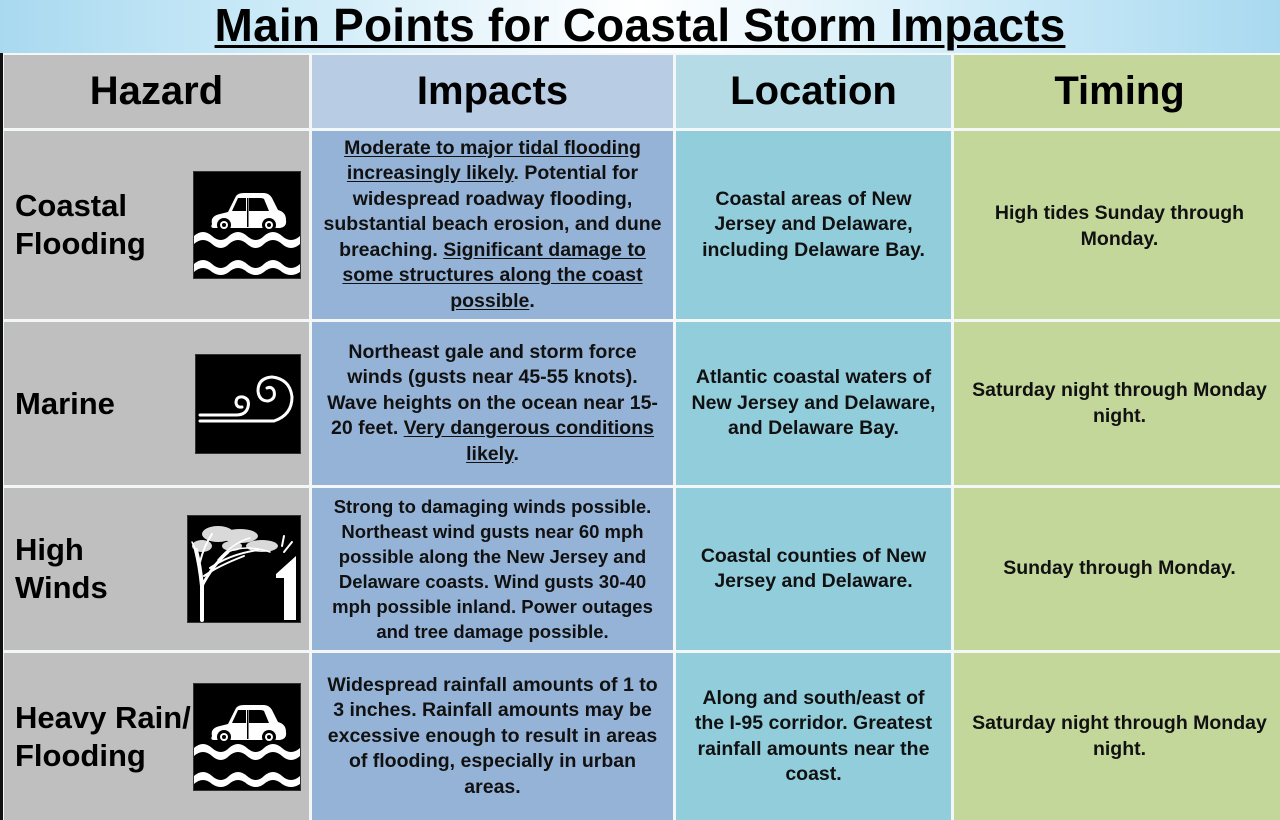  I want to click on timing-cell-marine: Saturday night through Monday night., so click(1117, 403).